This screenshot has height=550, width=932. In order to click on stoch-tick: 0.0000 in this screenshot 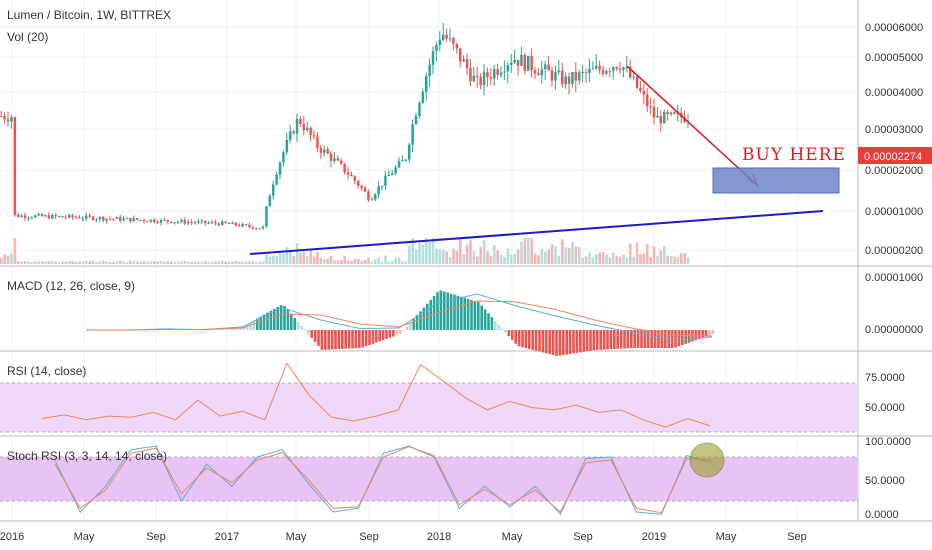, I will do `click(882, 515)`.